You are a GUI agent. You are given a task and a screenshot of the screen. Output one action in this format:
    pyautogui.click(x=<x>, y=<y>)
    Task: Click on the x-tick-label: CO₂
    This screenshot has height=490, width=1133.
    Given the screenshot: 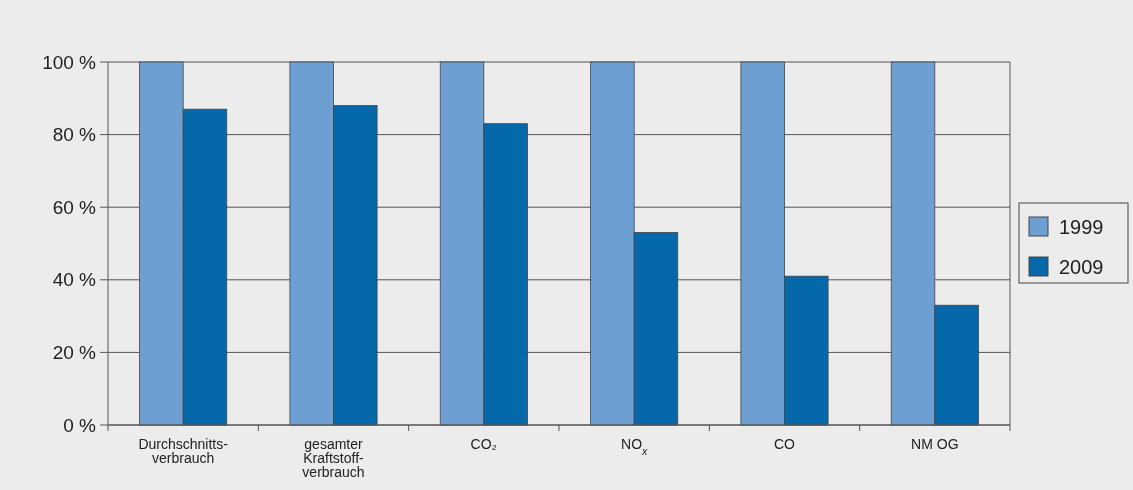 What is the action you would take?
    pyautogui.click(x=484, y=444)
    